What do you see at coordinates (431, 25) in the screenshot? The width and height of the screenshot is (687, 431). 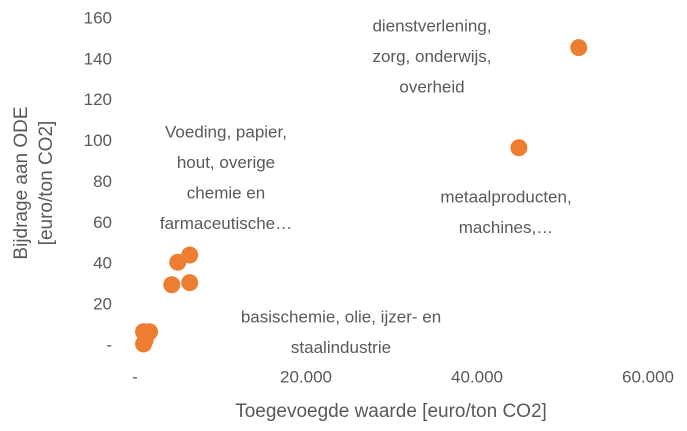 I see `annotation: dienstverlening,` at bounding box center [431, 25].